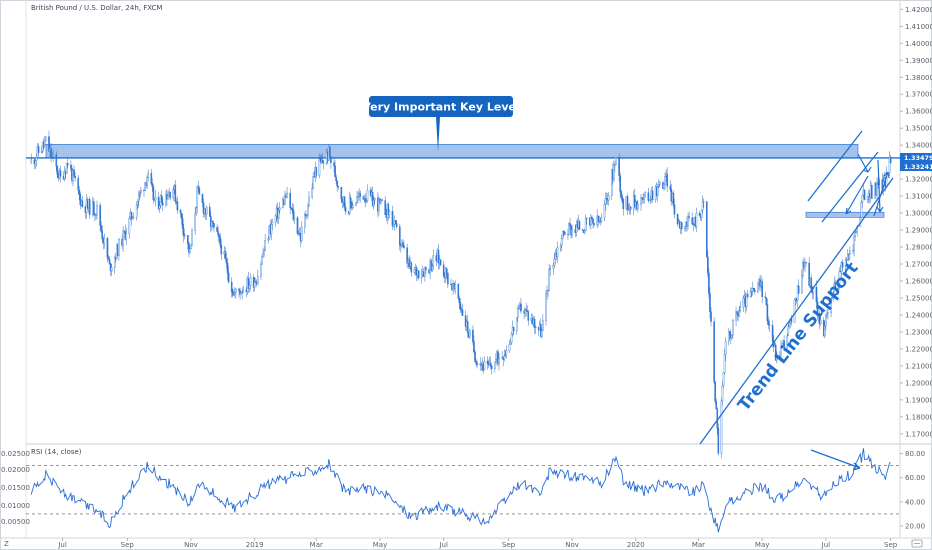 The image size is (932, 550). I want to click on rsi-divergence-arrow, so click(835, 460).